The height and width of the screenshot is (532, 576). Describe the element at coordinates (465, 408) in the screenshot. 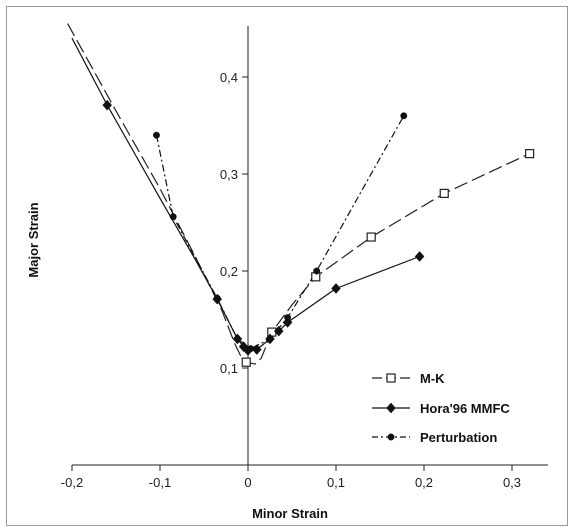

I see `legend-label: Hora'96 MMFC` at that location.